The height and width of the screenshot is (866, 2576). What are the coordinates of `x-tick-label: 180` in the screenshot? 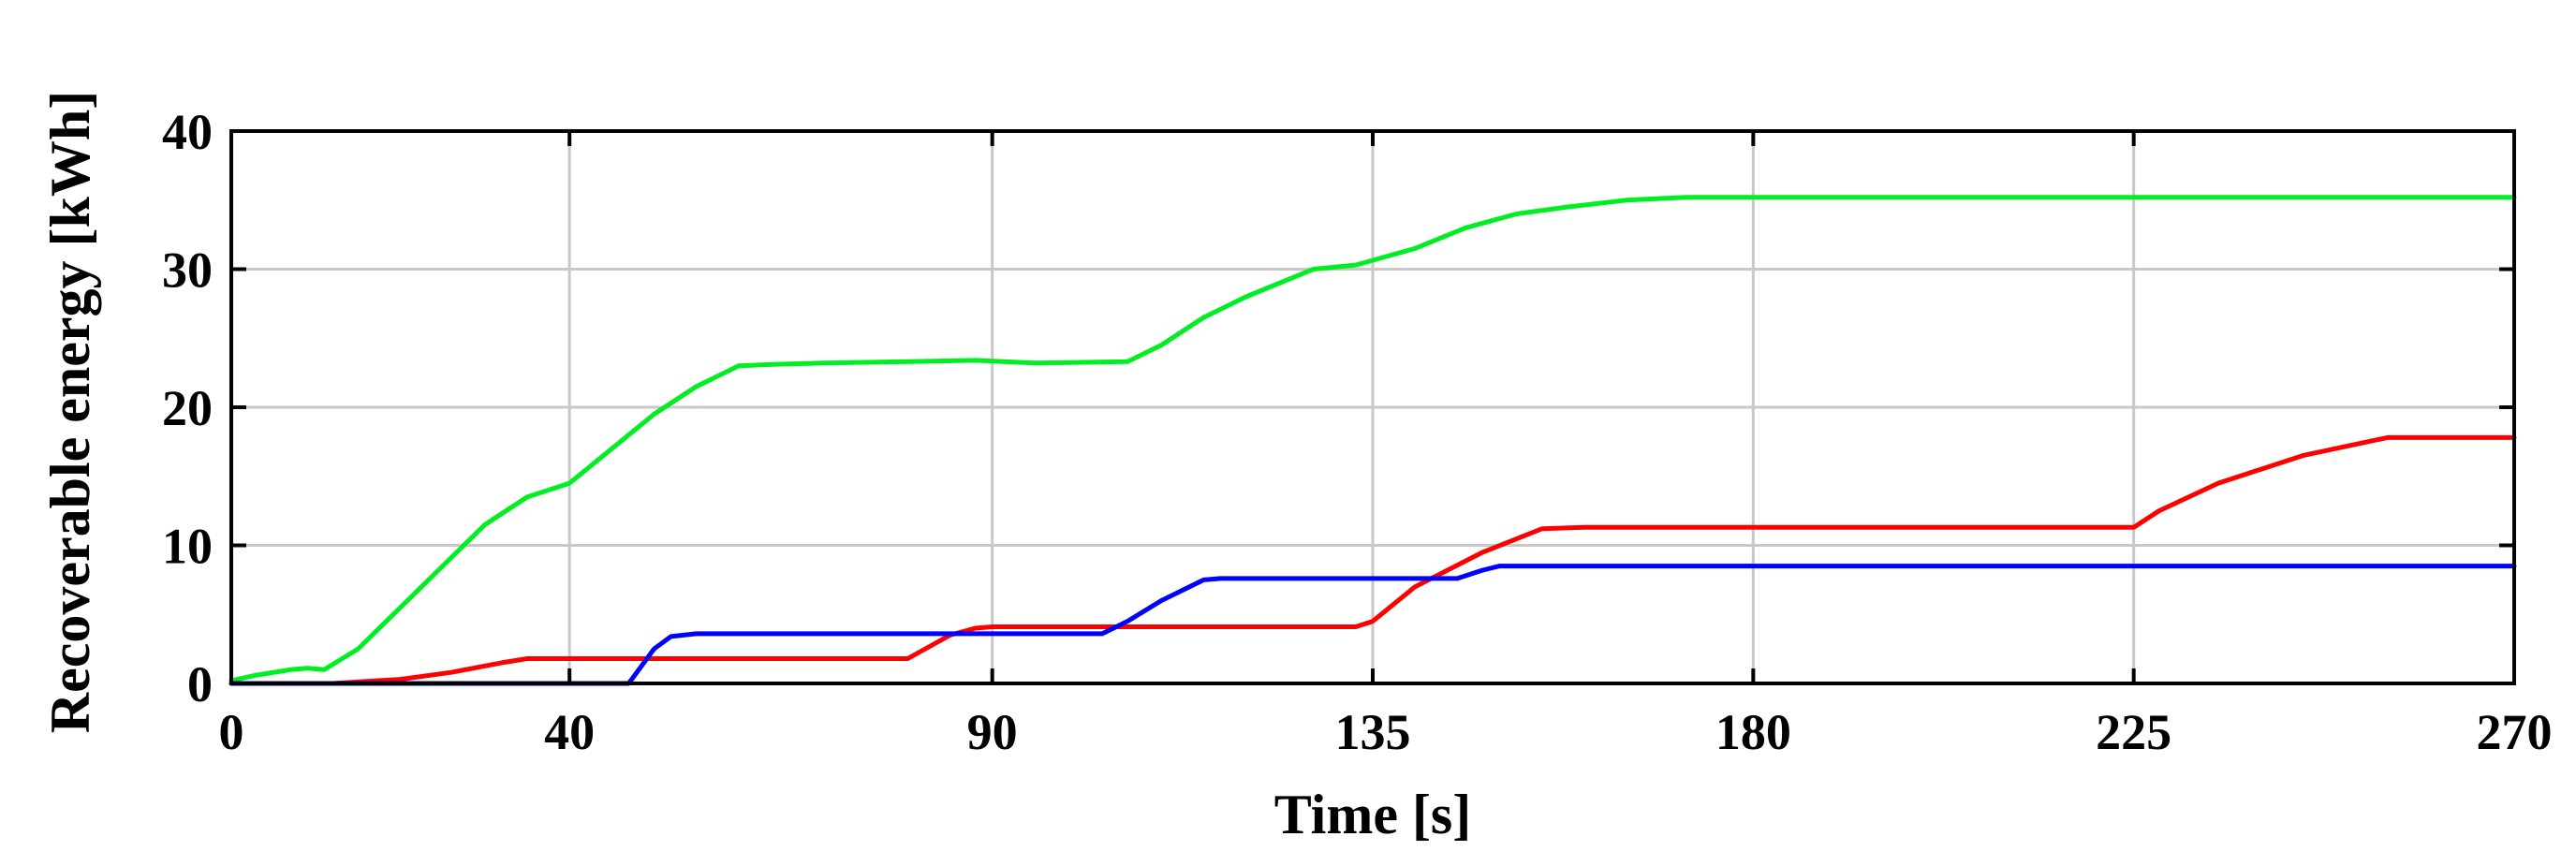 It's located at (1753, 732).